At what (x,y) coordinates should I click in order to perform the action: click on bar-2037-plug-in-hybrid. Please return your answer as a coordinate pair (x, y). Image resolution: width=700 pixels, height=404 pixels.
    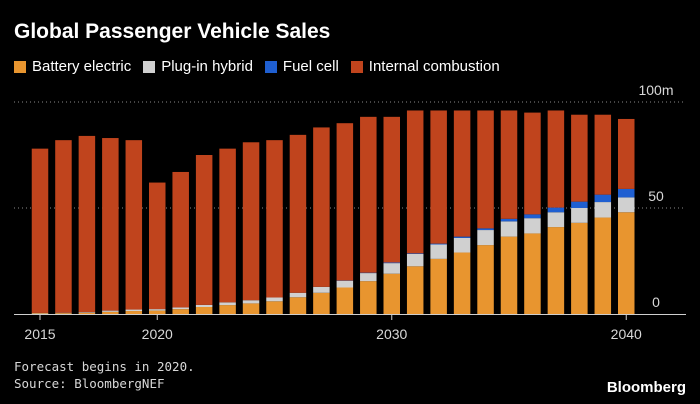
    Looking at the image, I should click on (556, 220).